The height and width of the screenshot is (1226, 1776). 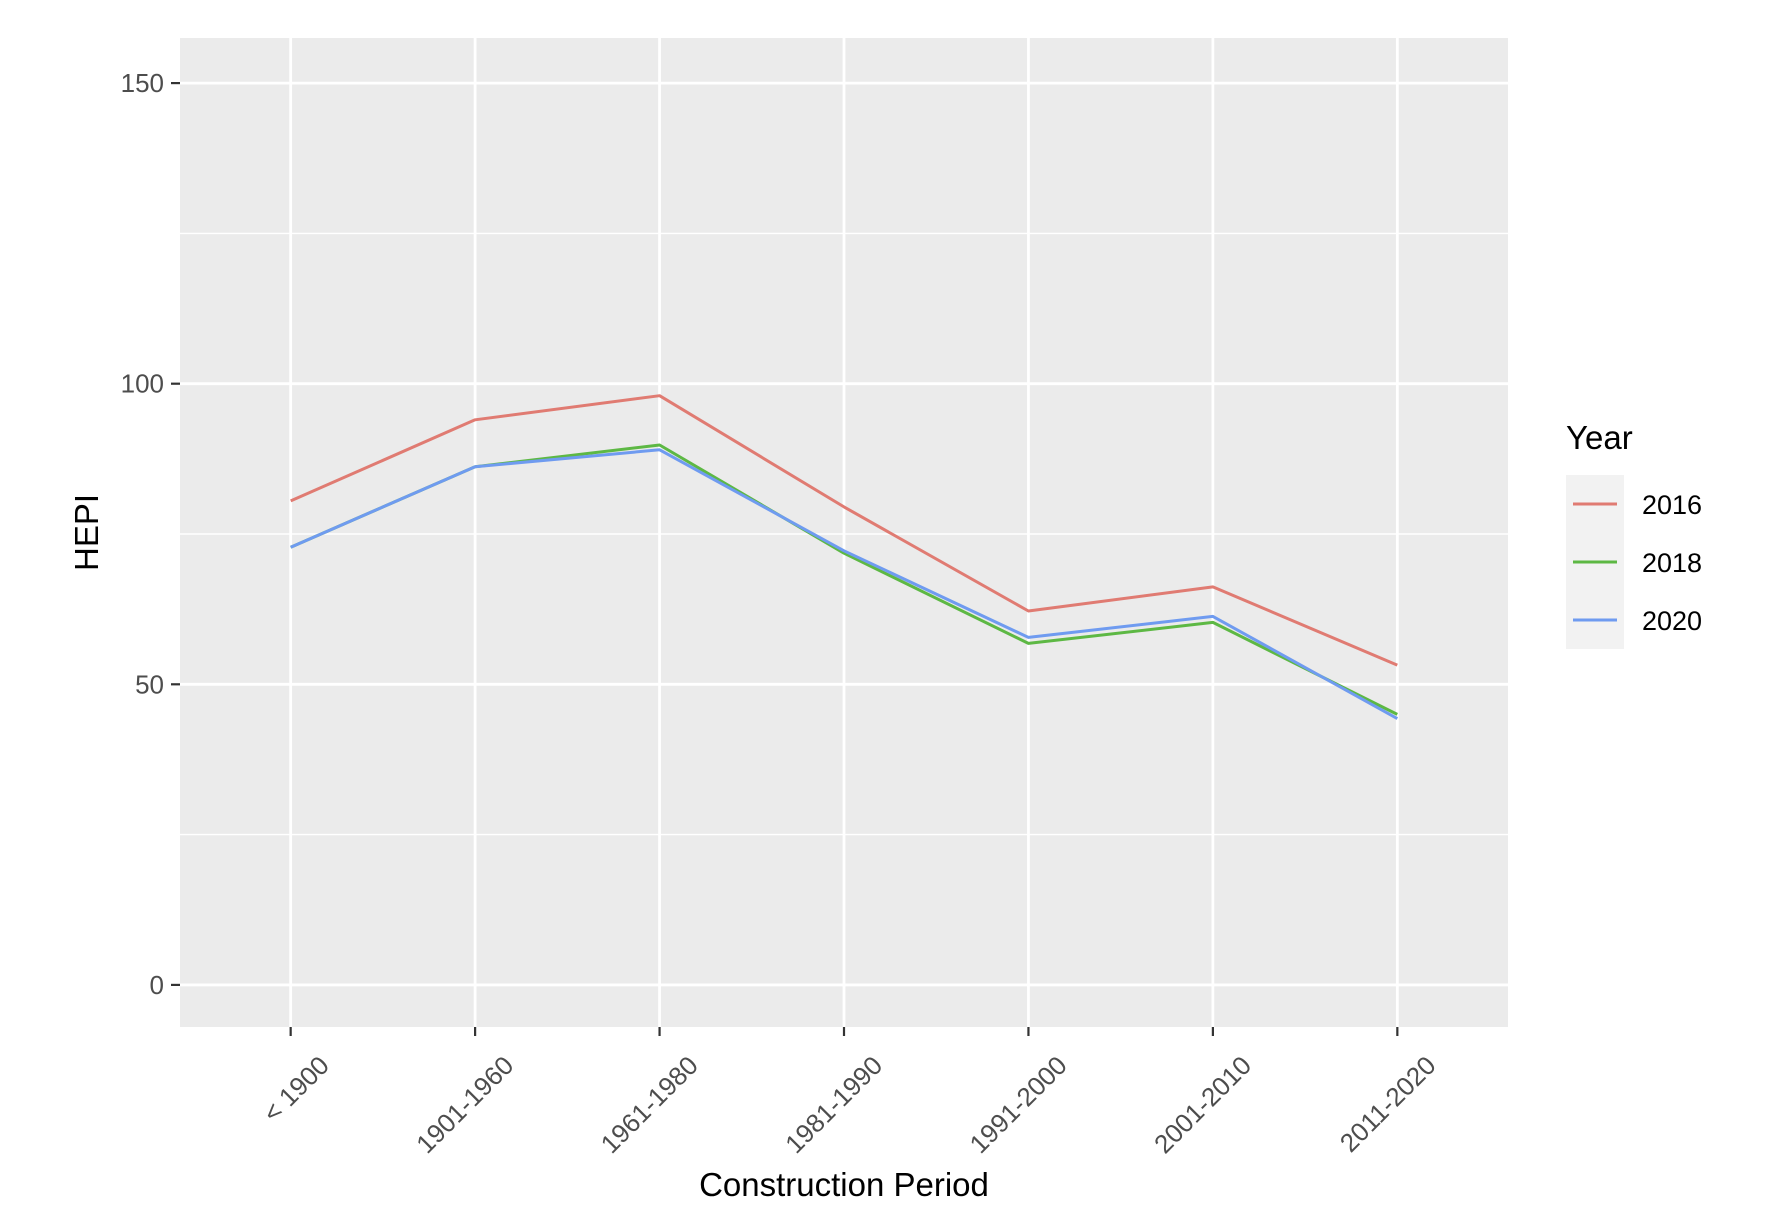 I want to click on legend-label-2016: 2016, so click(x=1672, y=505).